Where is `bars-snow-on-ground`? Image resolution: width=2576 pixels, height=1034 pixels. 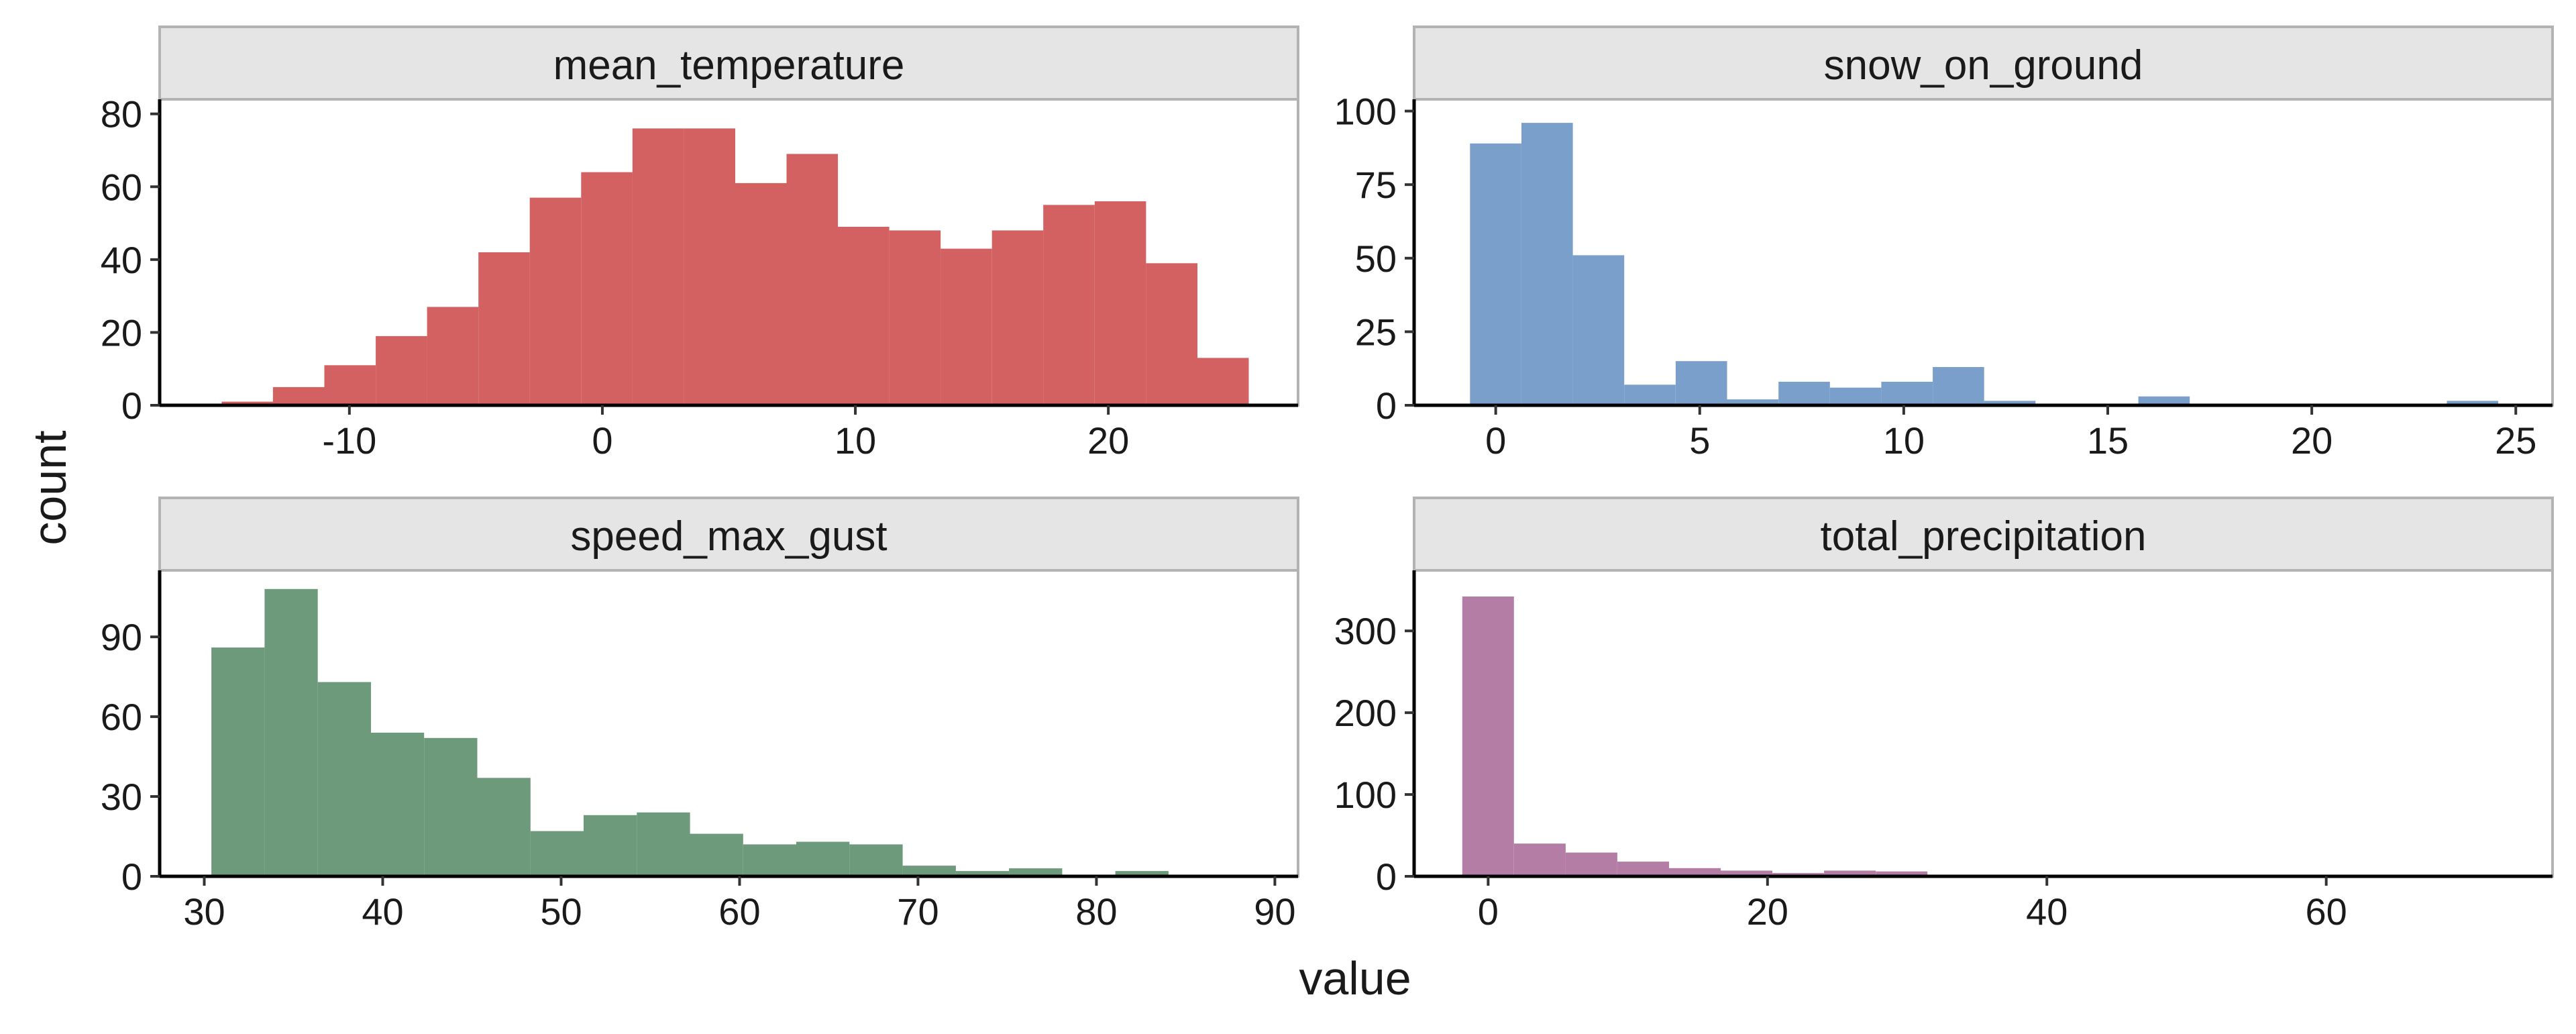
bars-snow-on-ground is located at coordinates (1984, 264).